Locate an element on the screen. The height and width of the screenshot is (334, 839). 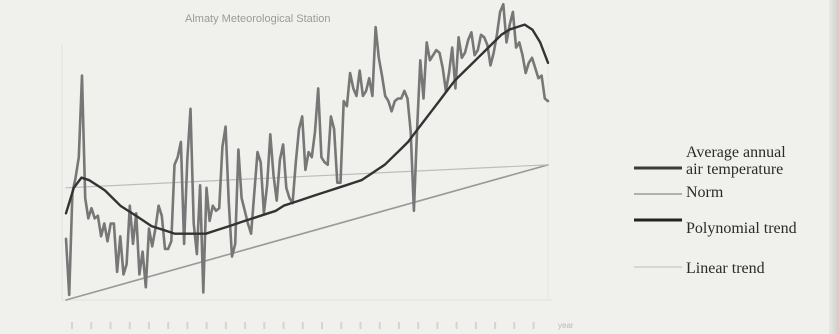
legend-label-line: air temperature is located at coordinates (735, 169).